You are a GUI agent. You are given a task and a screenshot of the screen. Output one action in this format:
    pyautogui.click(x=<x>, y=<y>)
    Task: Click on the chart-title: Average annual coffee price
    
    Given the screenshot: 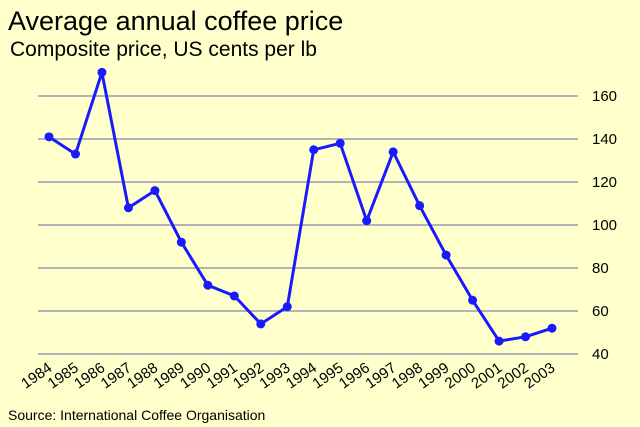 What is the action you would take?
    pyautogui.click(x=175, y=21)
    